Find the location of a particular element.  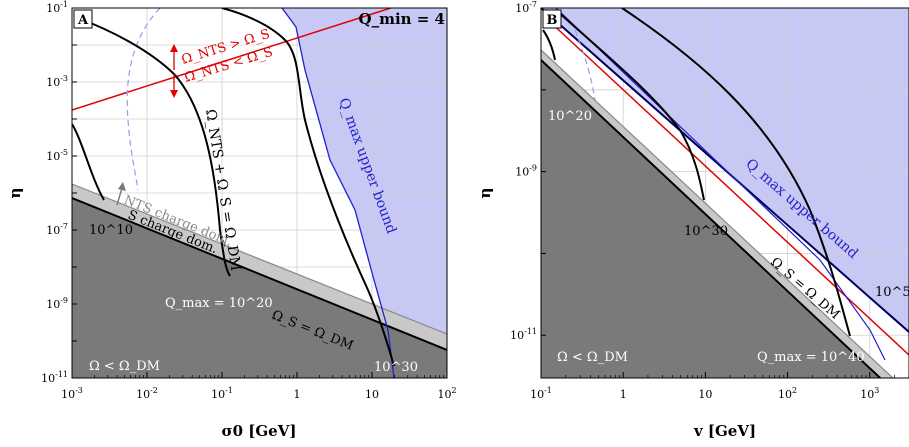

panel-b-letter: B is located at coordinates (552, 20).